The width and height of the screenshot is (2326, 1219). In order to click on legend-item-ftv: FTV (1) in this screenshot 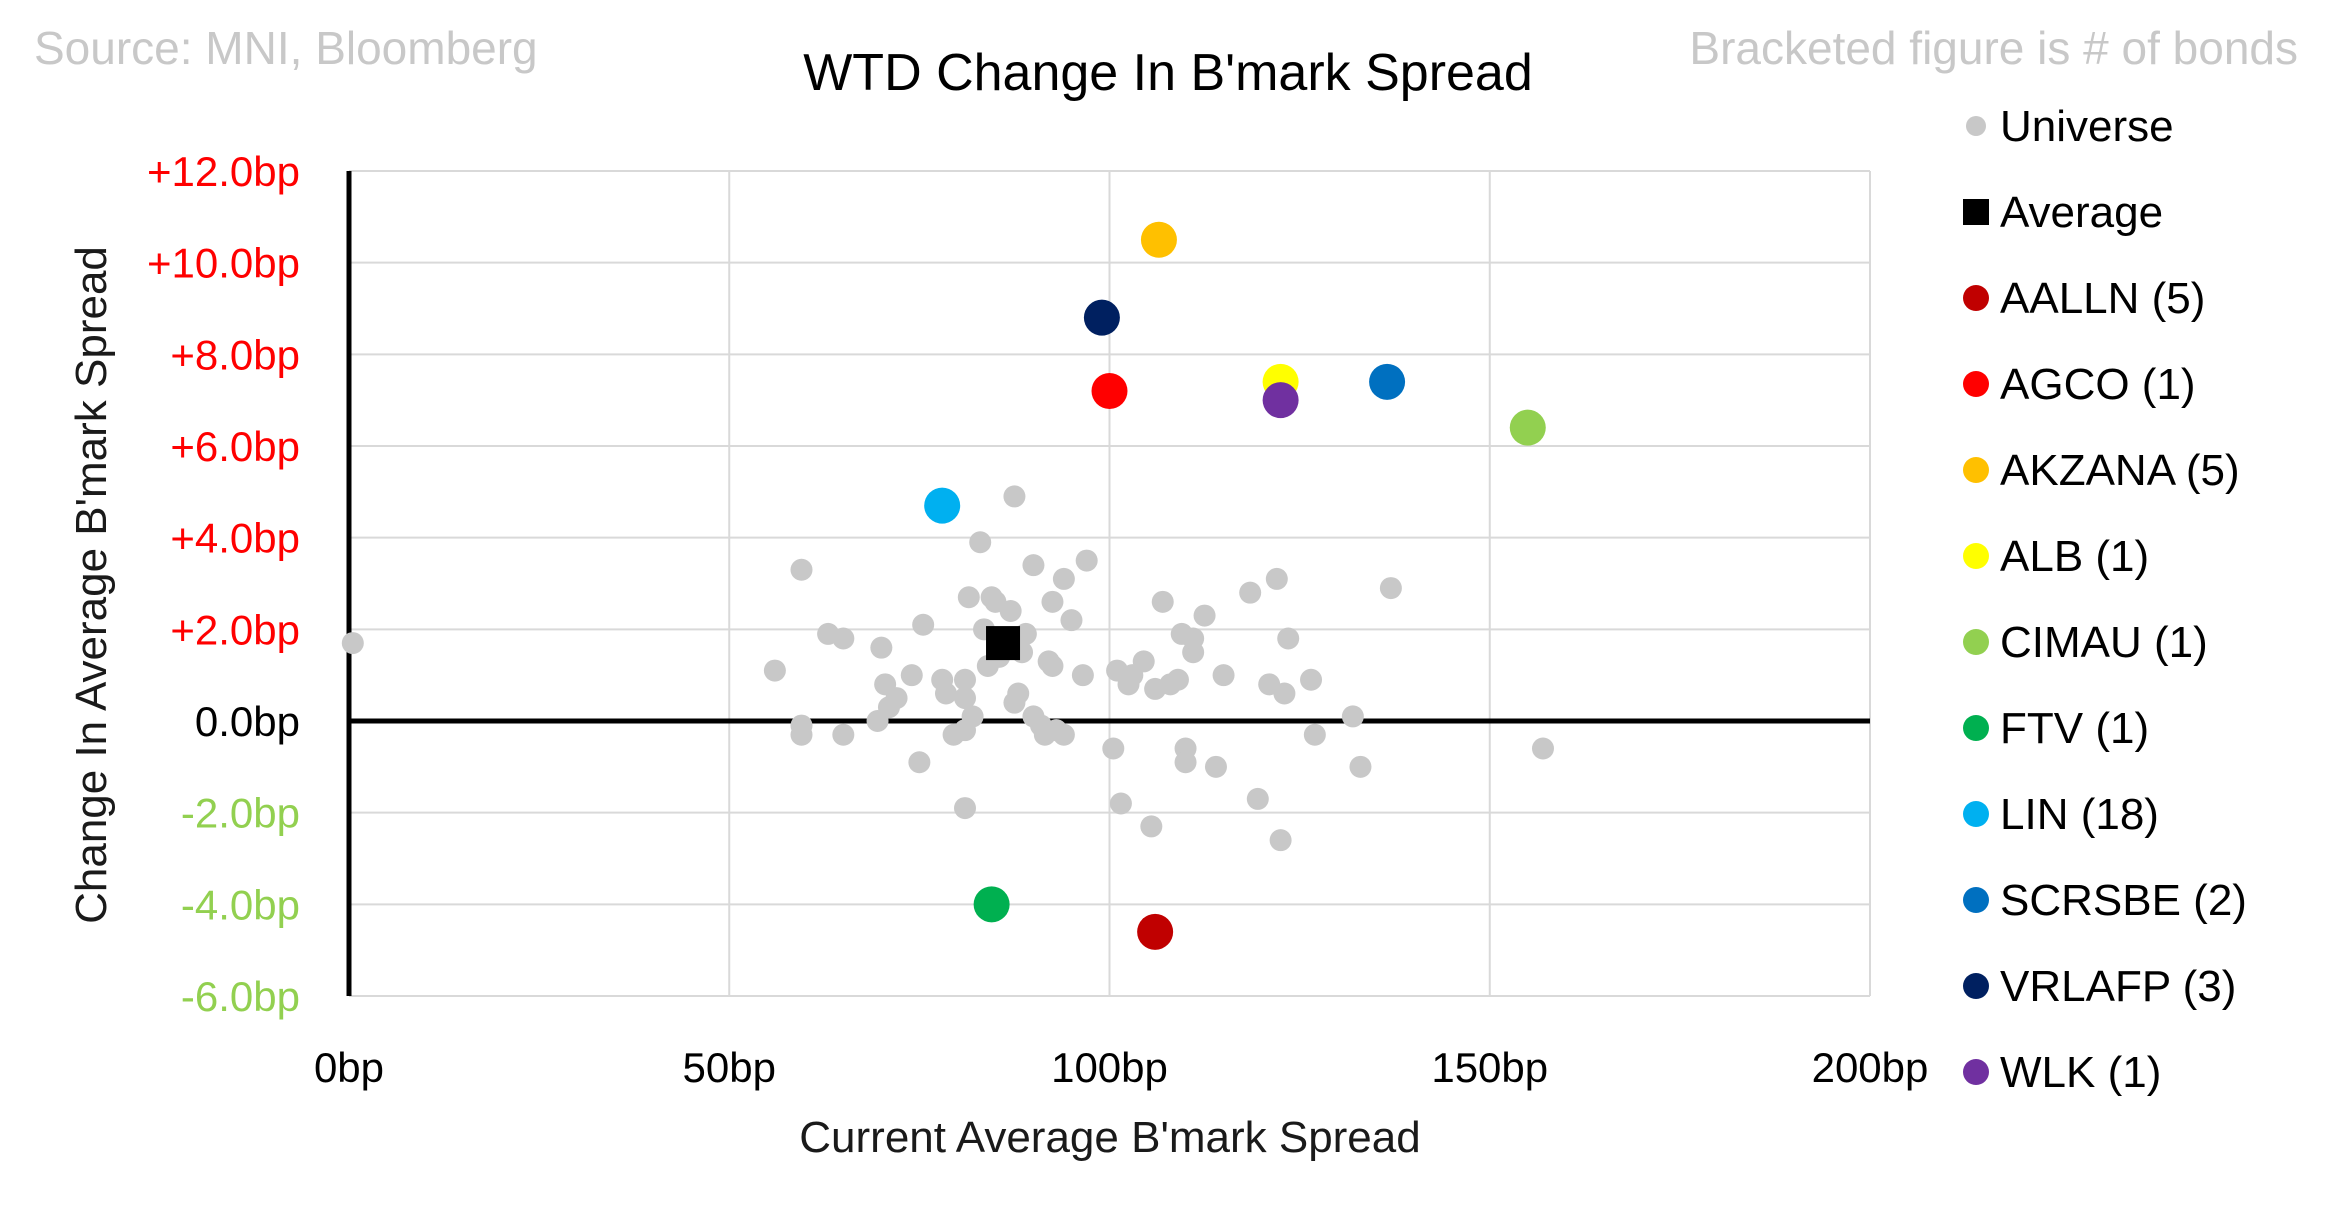, I will do `click(2056, 728)`.